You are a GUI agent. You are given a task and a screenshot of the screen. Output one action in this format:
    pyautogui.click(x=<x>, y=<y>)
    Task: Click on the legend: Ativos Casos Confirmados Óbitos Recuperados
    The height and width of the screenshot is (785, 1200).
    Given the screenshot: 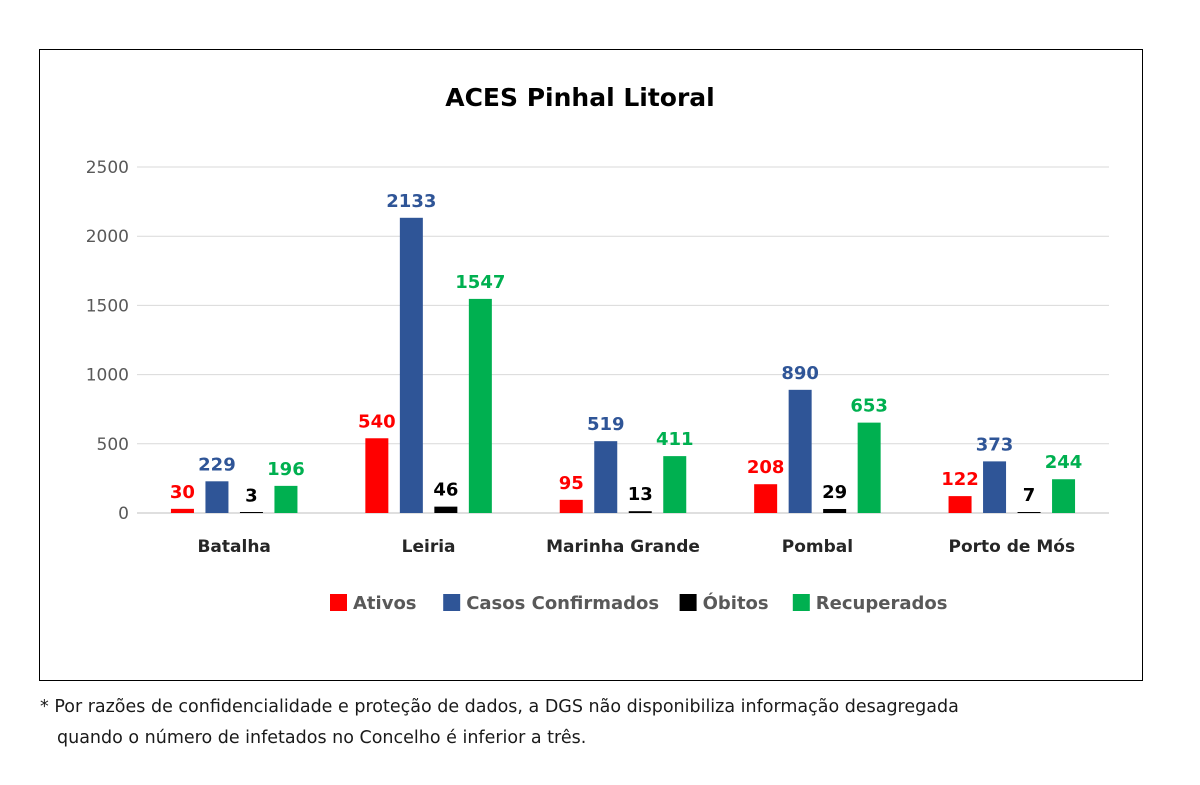 What is the action you would take?
    pyautogui.click(x=638, y=603)
    